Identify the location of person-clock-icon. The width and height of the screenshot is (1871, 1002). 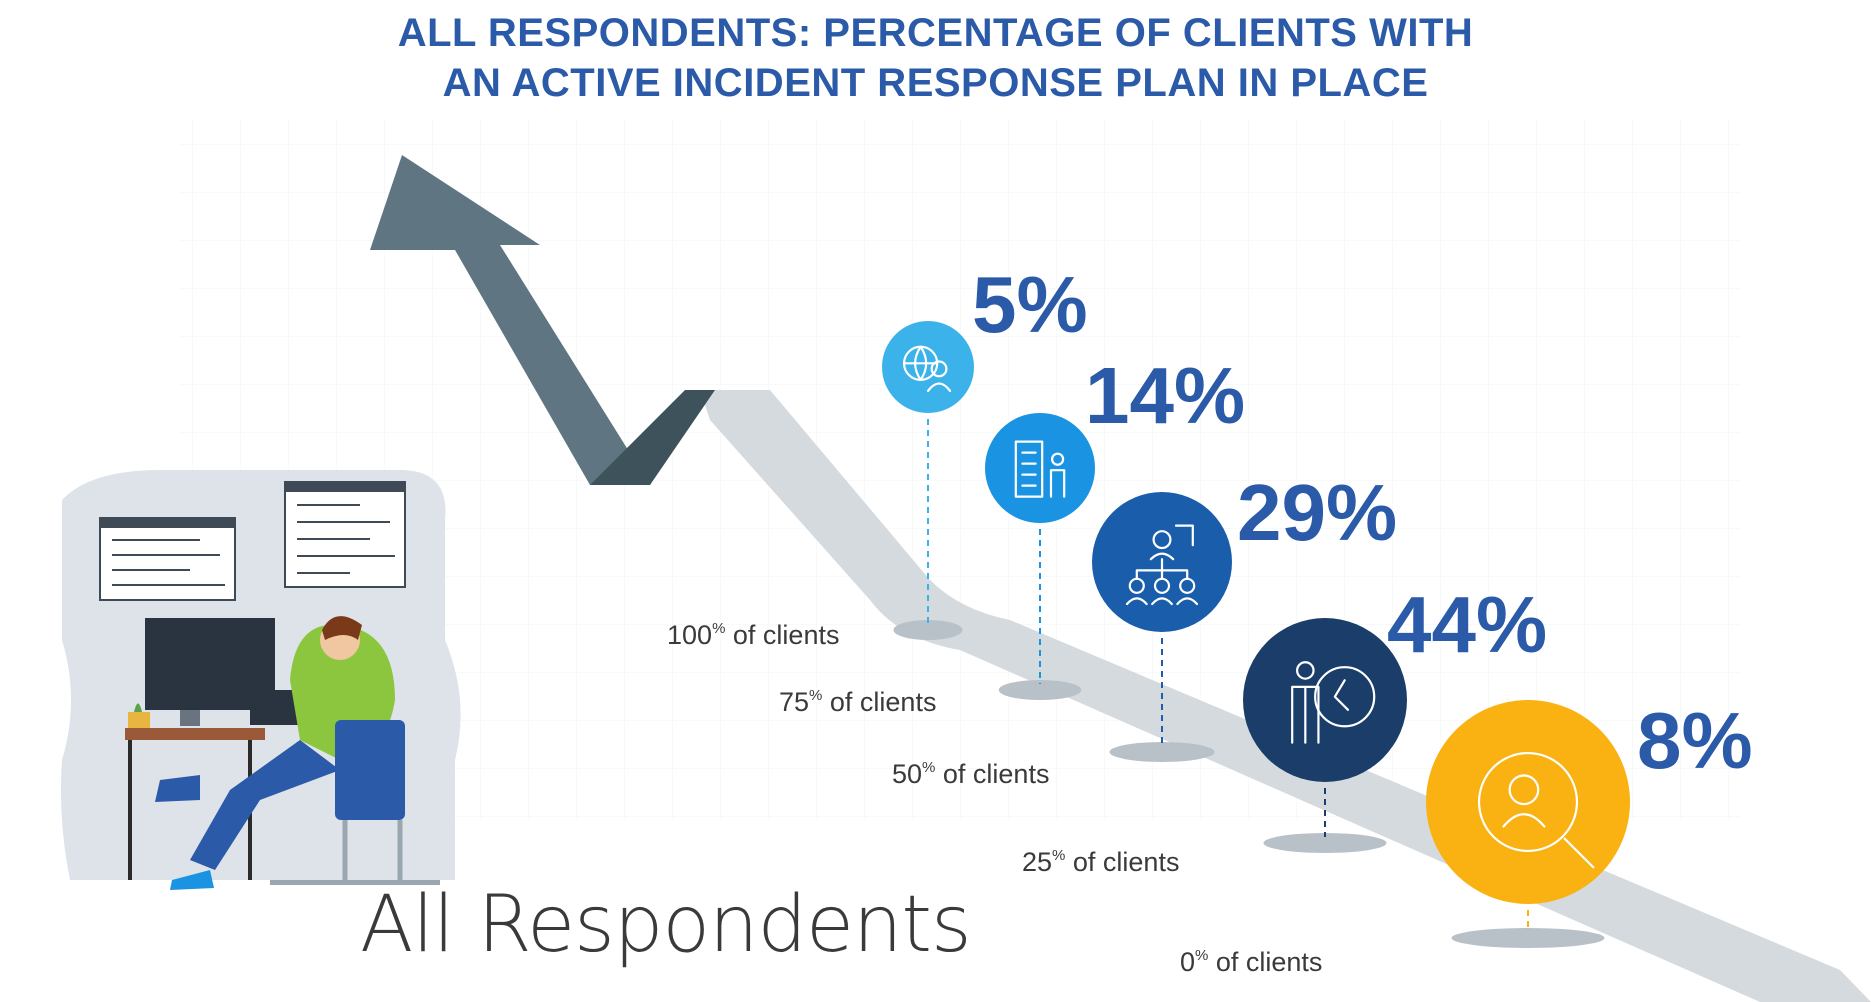
(1333, 702).